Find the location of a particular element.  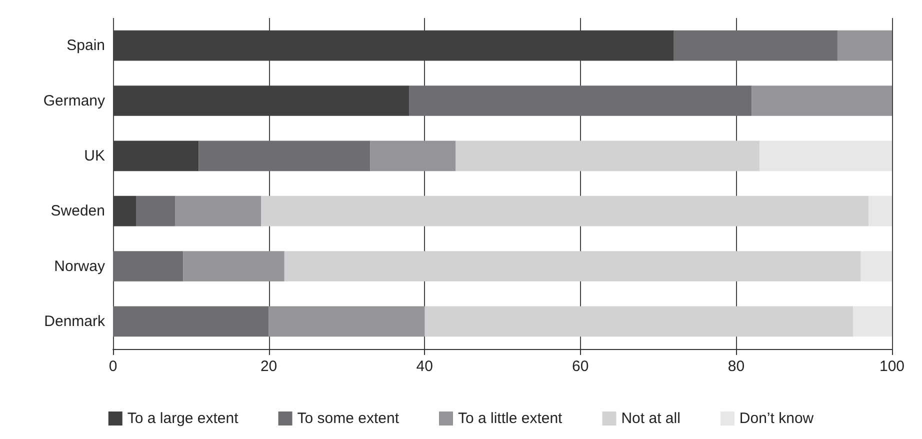

x-tick-label: 40 is located at coordinates (424, 366).